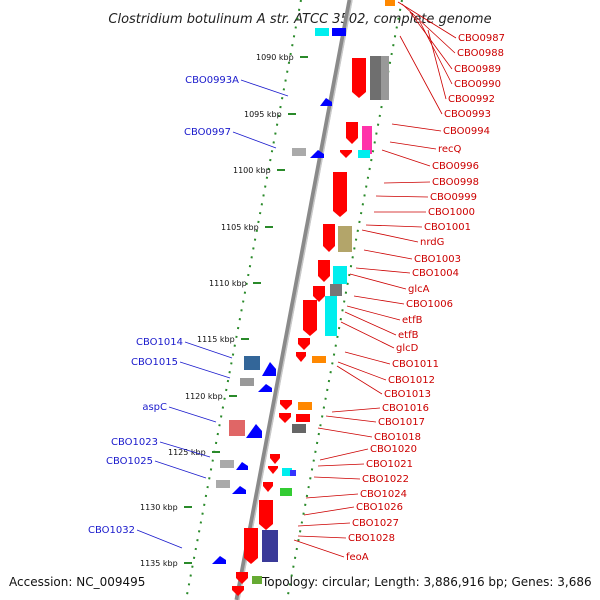 The width and height of the screenshot is (600, 600). What do you see at coordinates (77, 582) in the screenshot?
I see `accession-text: Accession: NC_009495` at bounding box center [77, 582].